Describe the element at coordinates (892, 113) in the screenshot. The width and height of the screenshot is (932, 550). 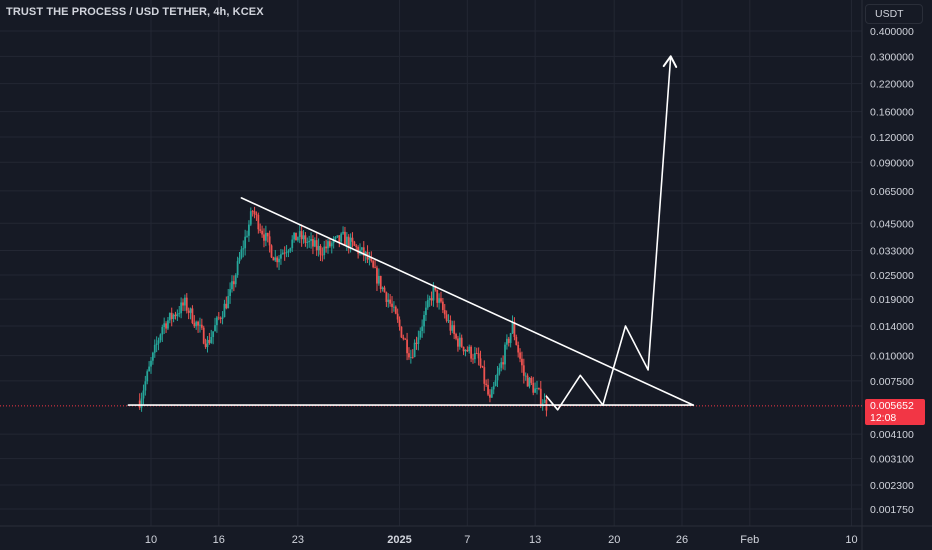
I see `y-tick-label: 0.160000` at that location.